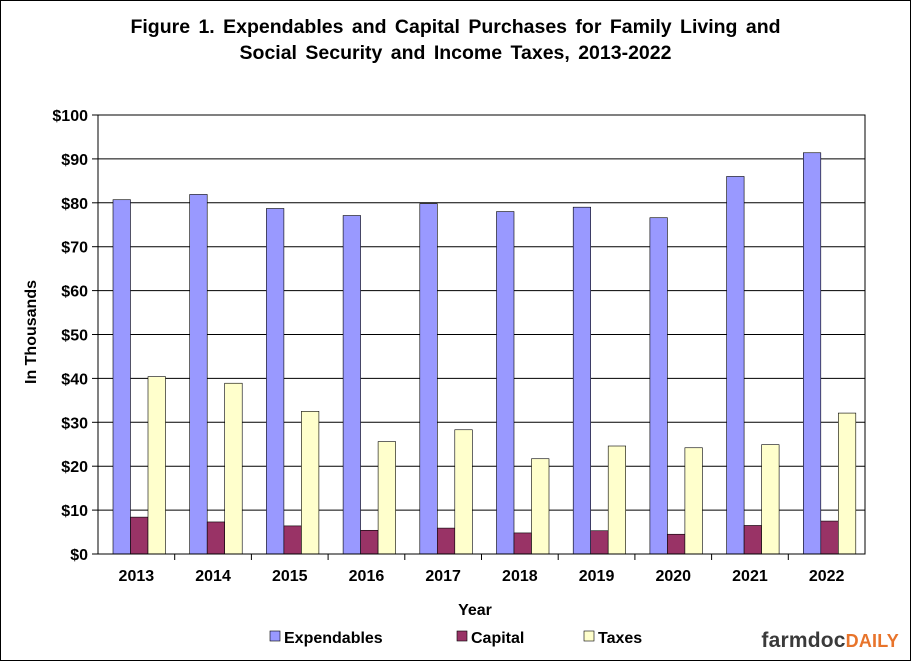  Describe the element at coordinates (333, 638) in the screenshot. I see `legend-label-expendables: Expendables` at that location.